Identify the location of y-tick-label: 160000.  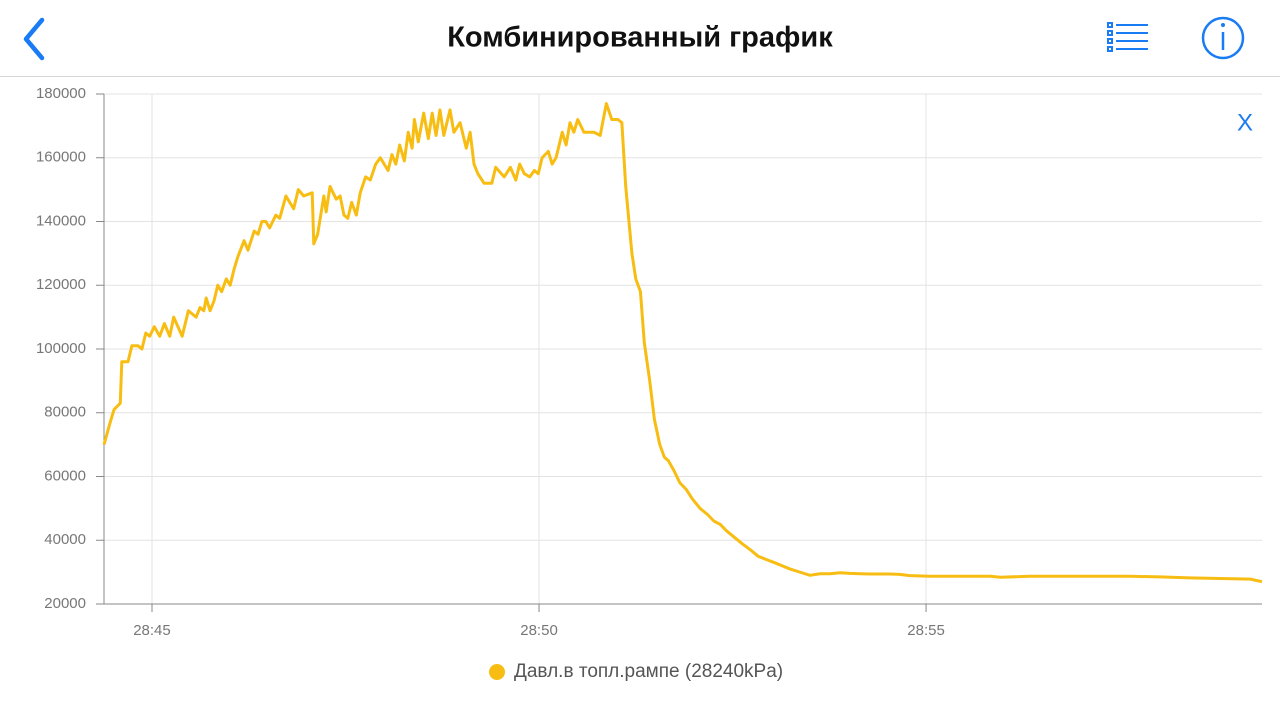
(61, 157).